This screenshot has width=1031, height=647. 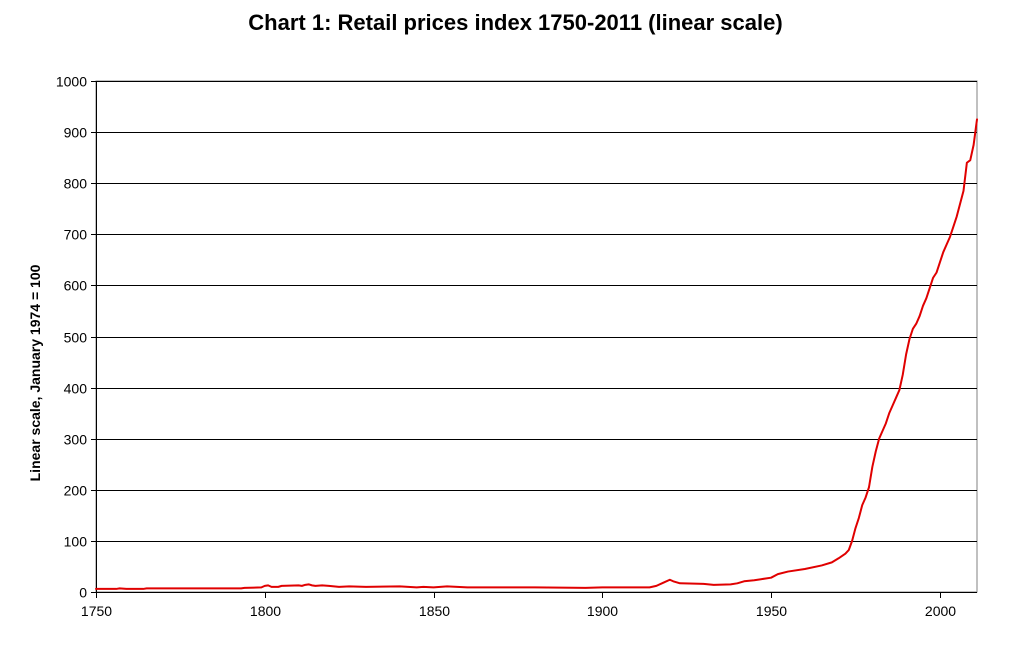 I want to click on y-tick-label: 600, so click(x=76, y=286).